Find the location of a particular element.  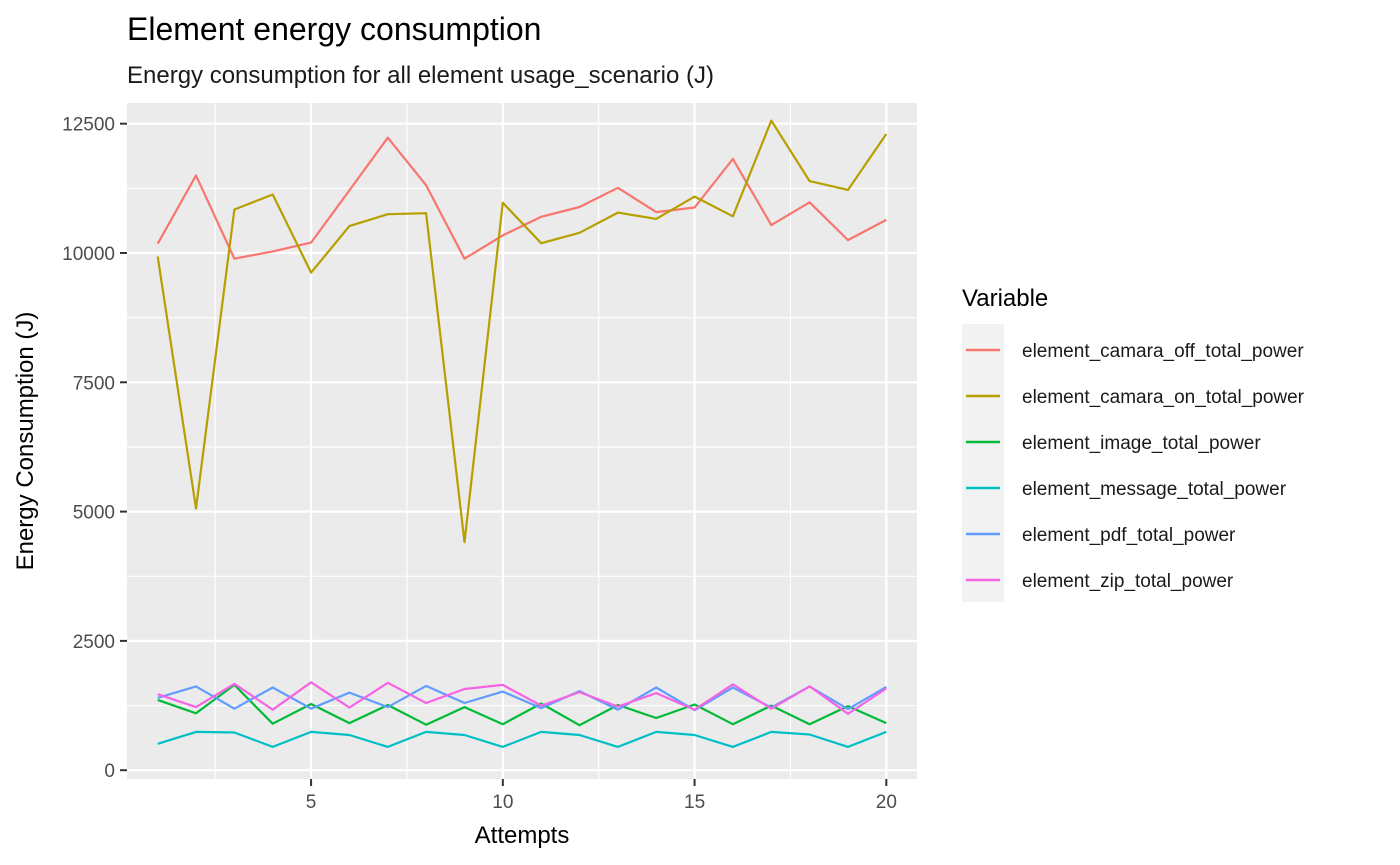

series-line-element-camara-off-total-power is located at coordinates (521, 198).